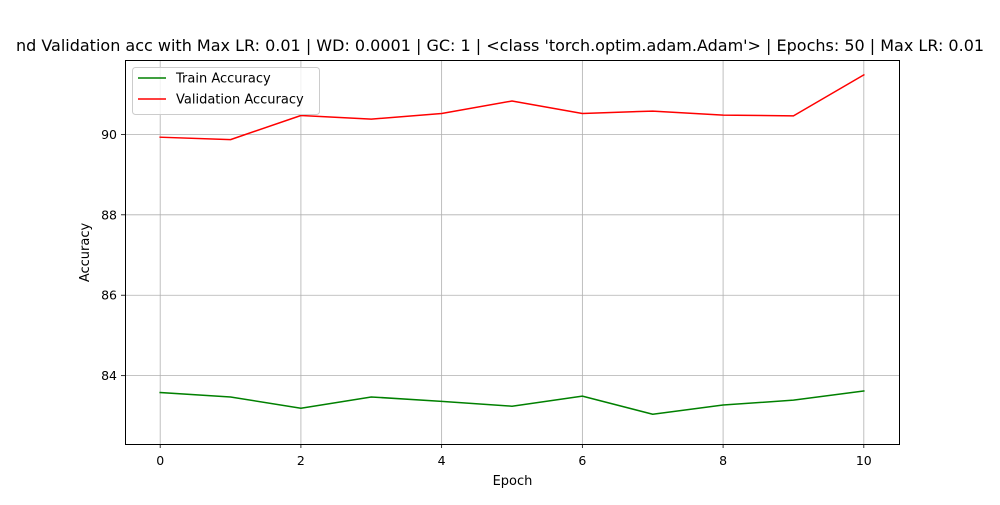 The height and width of the screenshot is (505, 1000). What do you see at coordinates (223, 79) in the screenshot?
I see `legend-label-train-accuracy: Train Accuracy` at bounding box center [223, 79].